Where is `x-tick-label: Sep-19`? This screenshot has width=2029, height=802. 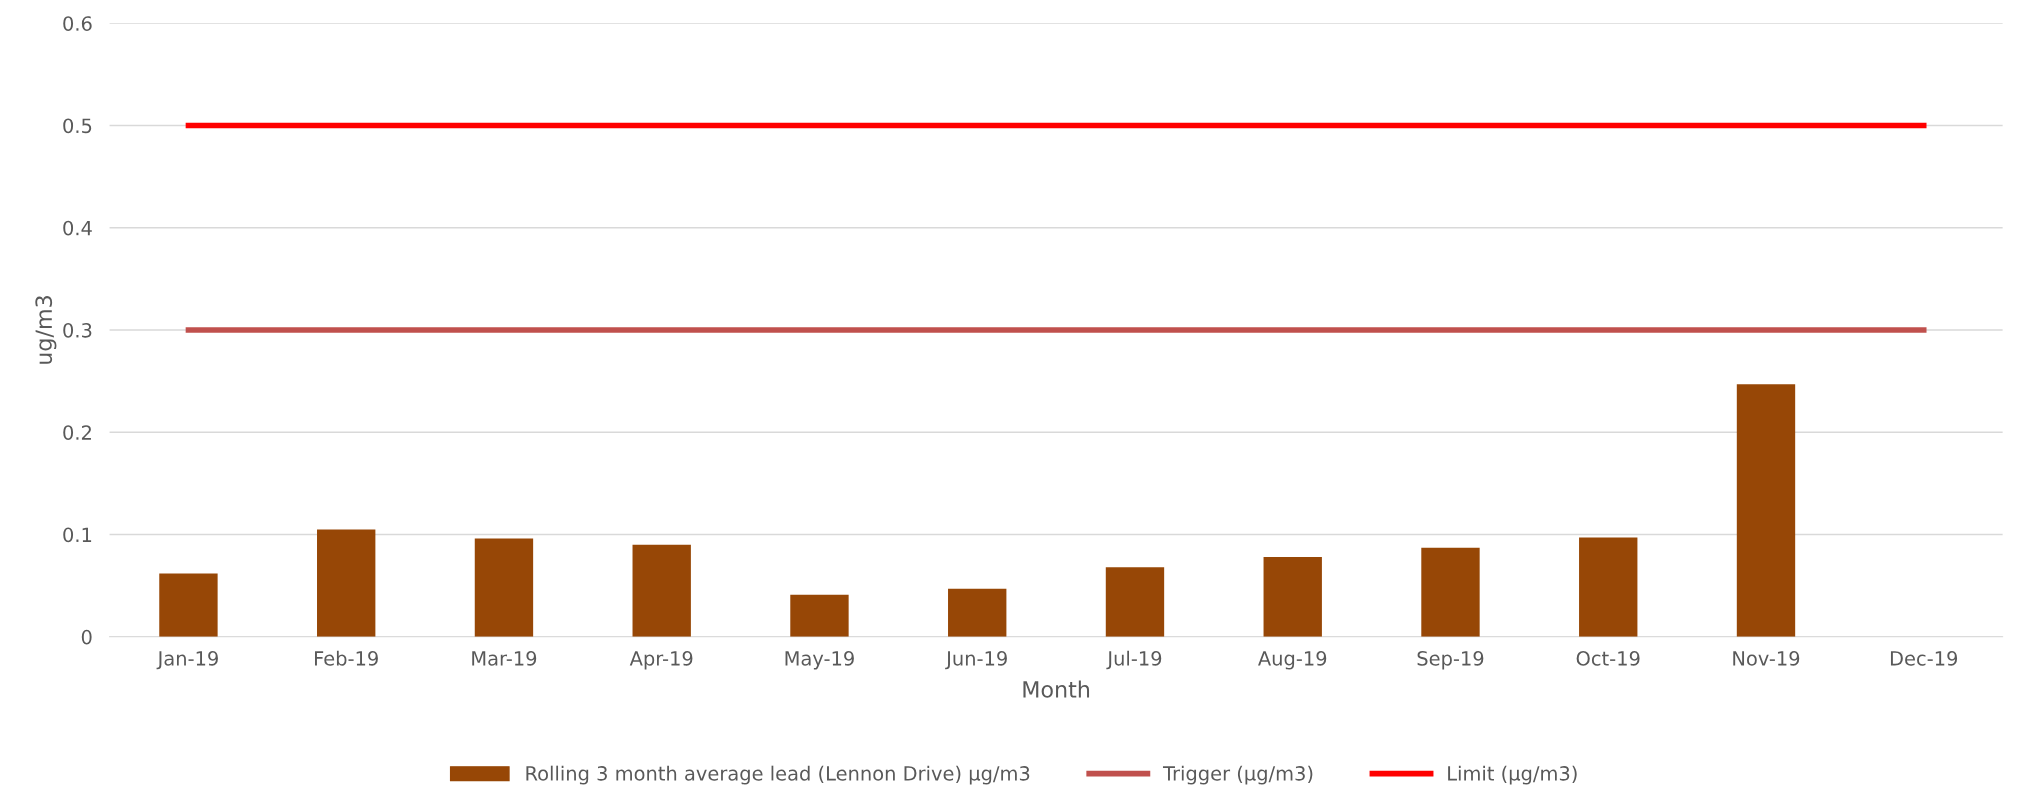 x-tick-label: Sep-19 is located at coordinates (1450, 660).